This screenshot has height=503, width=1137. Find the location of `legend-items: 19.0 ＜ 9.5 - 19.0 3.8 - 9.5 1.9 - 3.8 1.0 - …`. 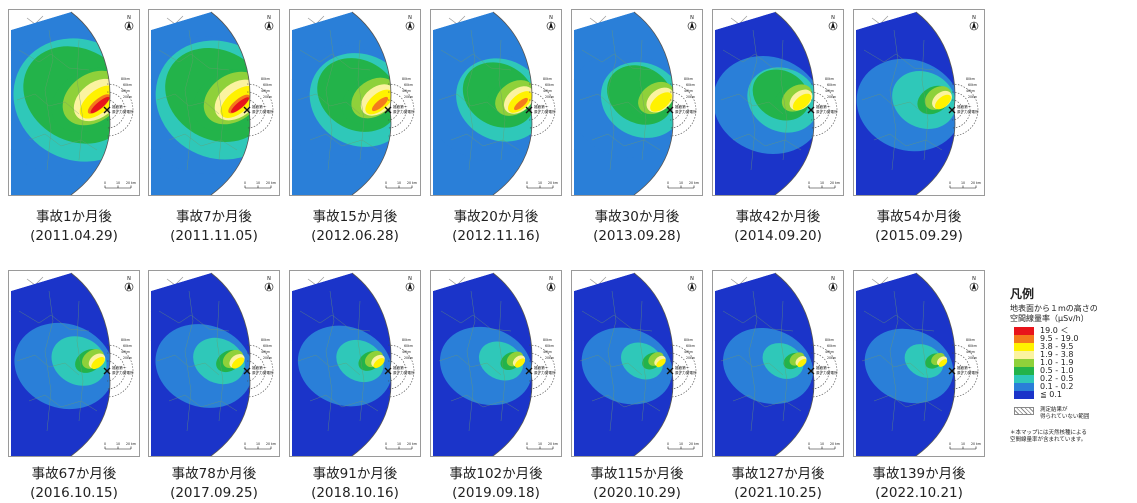

legend-items: 19.0 ＜ 9.5 - 19.0 3.8 - 9.5 1.9 - 3.8 1.0 - … is located at coordinates (1074, 363).